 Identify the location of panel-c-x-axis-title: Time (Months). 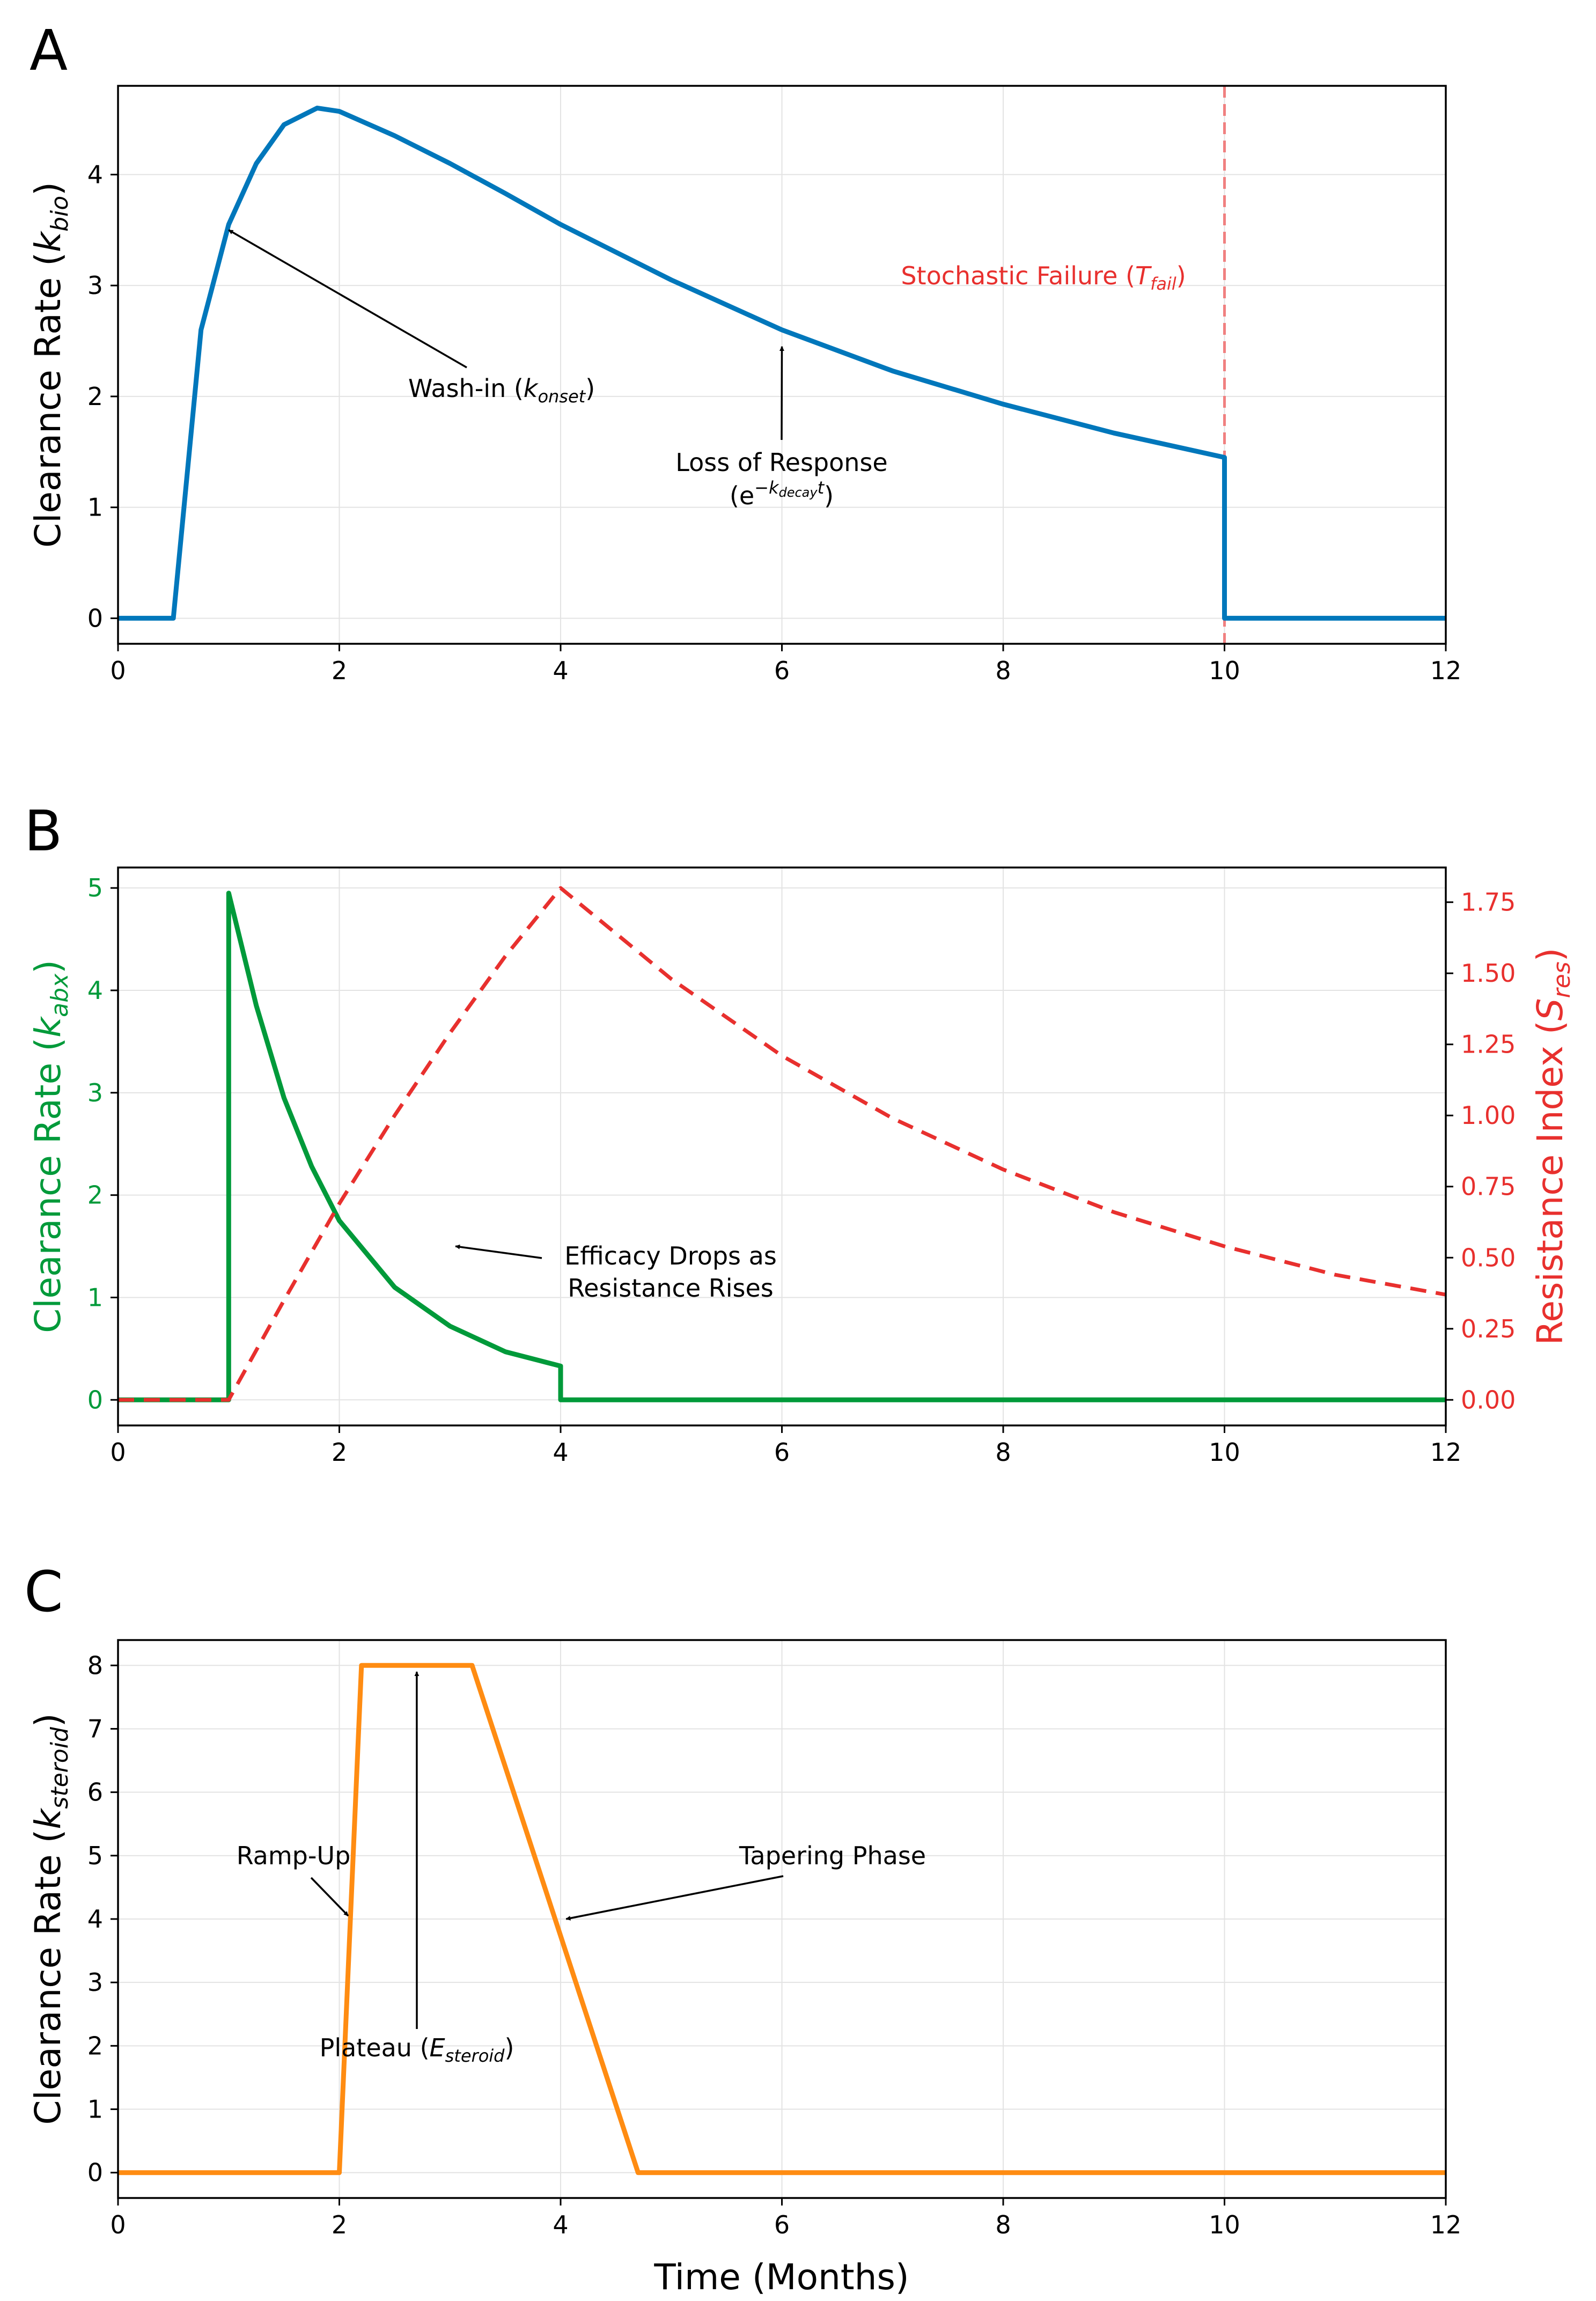
(781, 2277).